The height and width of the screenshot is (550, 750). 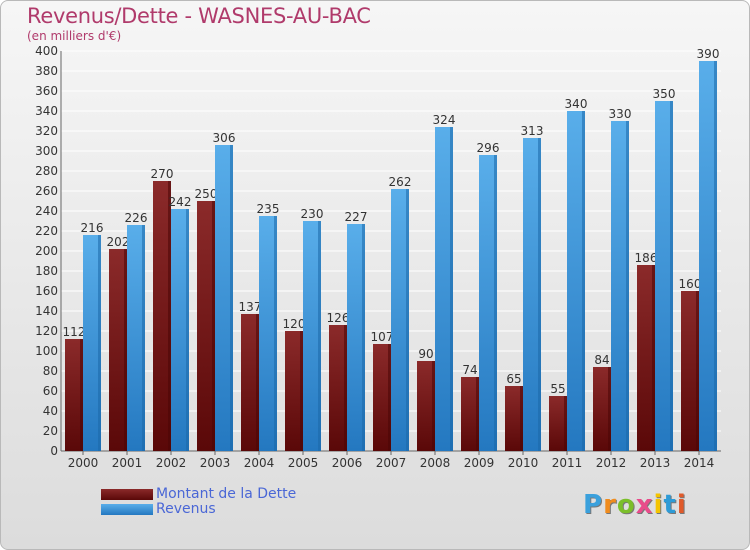 I want to click on y-tick-label: 120, so click(x=46, y=331).